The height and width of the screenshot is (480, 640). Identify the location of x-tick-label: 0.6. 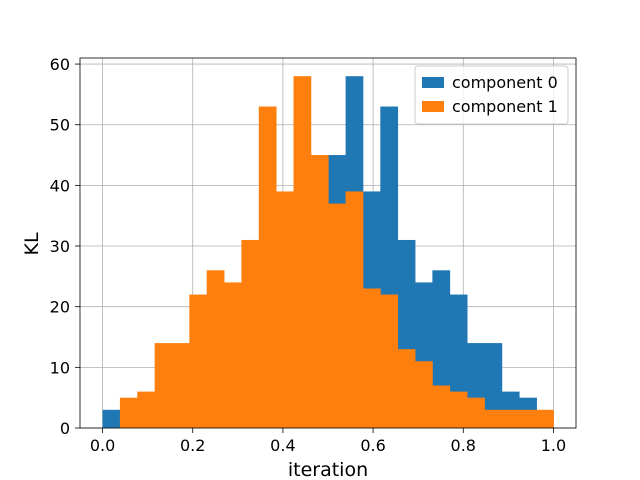
(372, 445).